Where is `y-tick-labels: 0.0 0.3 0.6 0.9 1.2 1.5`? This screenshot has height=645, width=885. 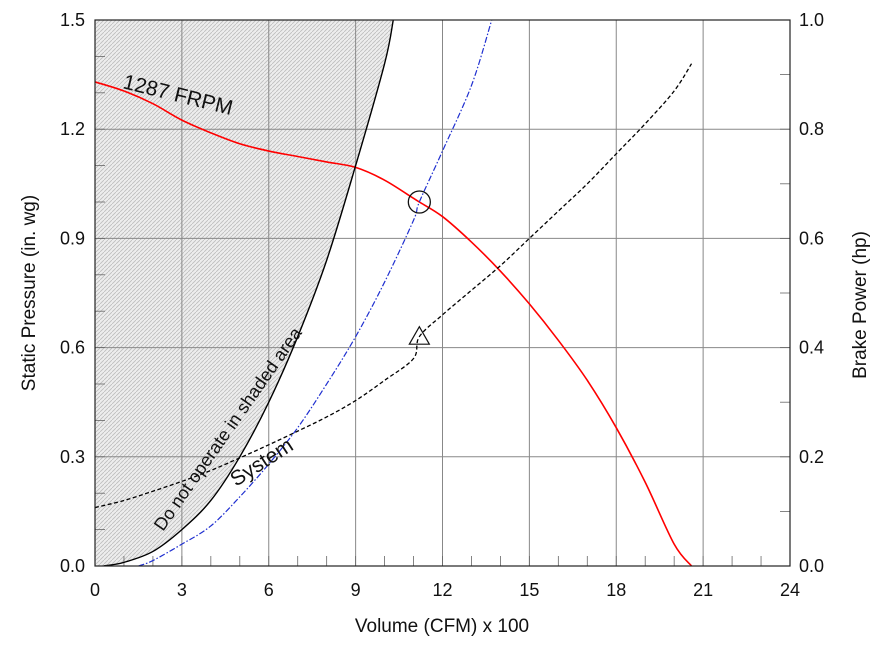 y-tick-labels: 0.0 0.3 0.6 0.9 1.2 1.5 is located at coordinates (72, 293).